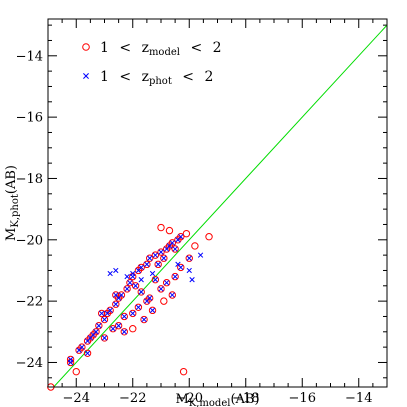 The height and width of the screenshot is (407, 407). I want to click on x-tick-label: −22, so click(132, 398).